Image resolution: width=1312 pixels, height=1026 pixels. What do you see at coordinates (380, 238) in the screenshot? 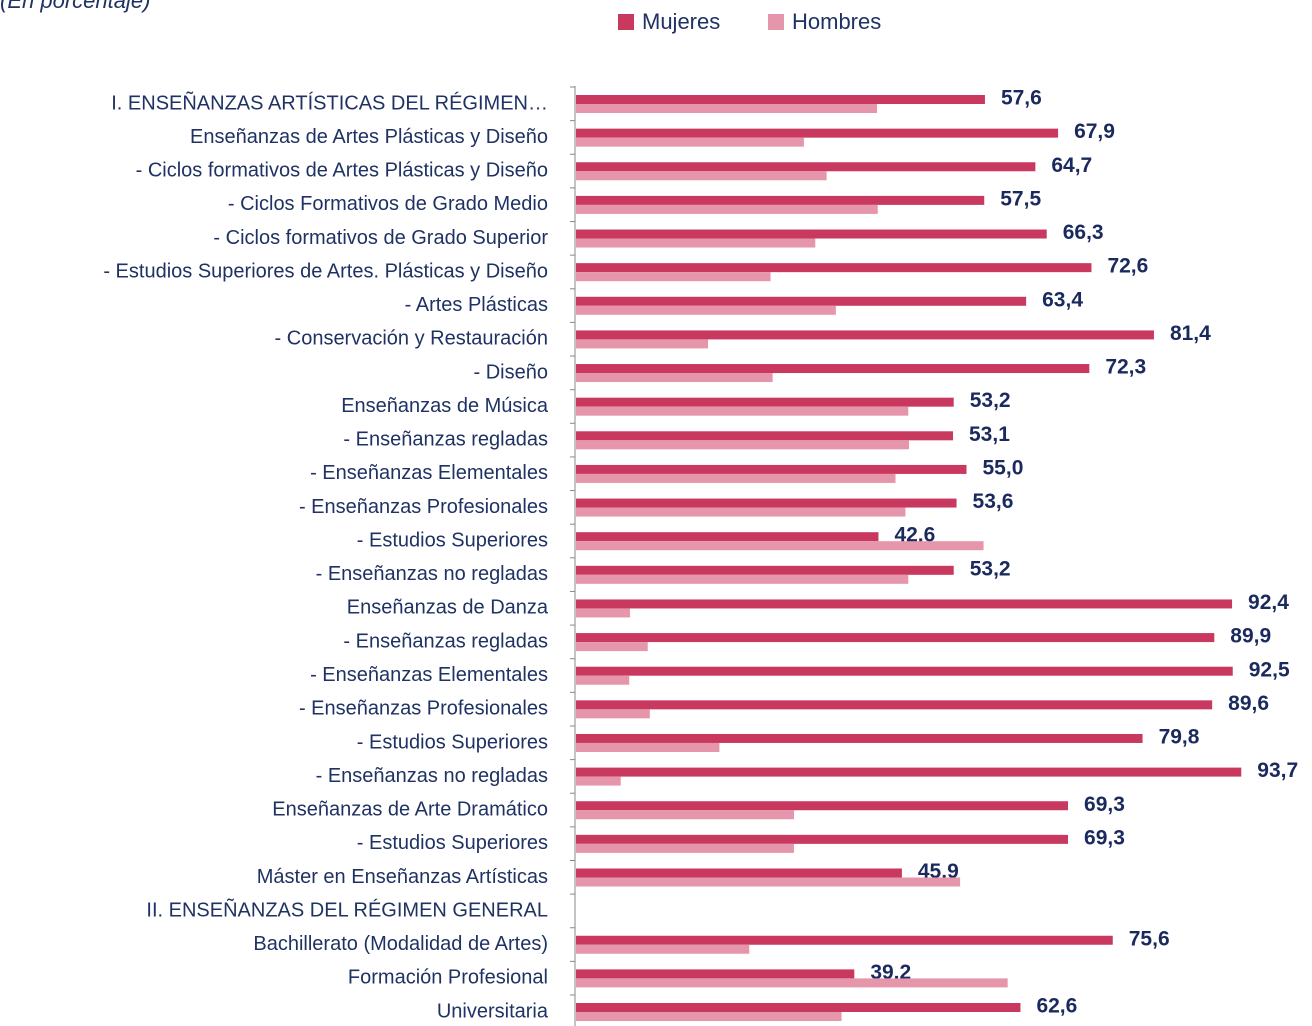
I see `category-label: - Ciclos formativos de Grado Superior` at bounding box center [380, 238].